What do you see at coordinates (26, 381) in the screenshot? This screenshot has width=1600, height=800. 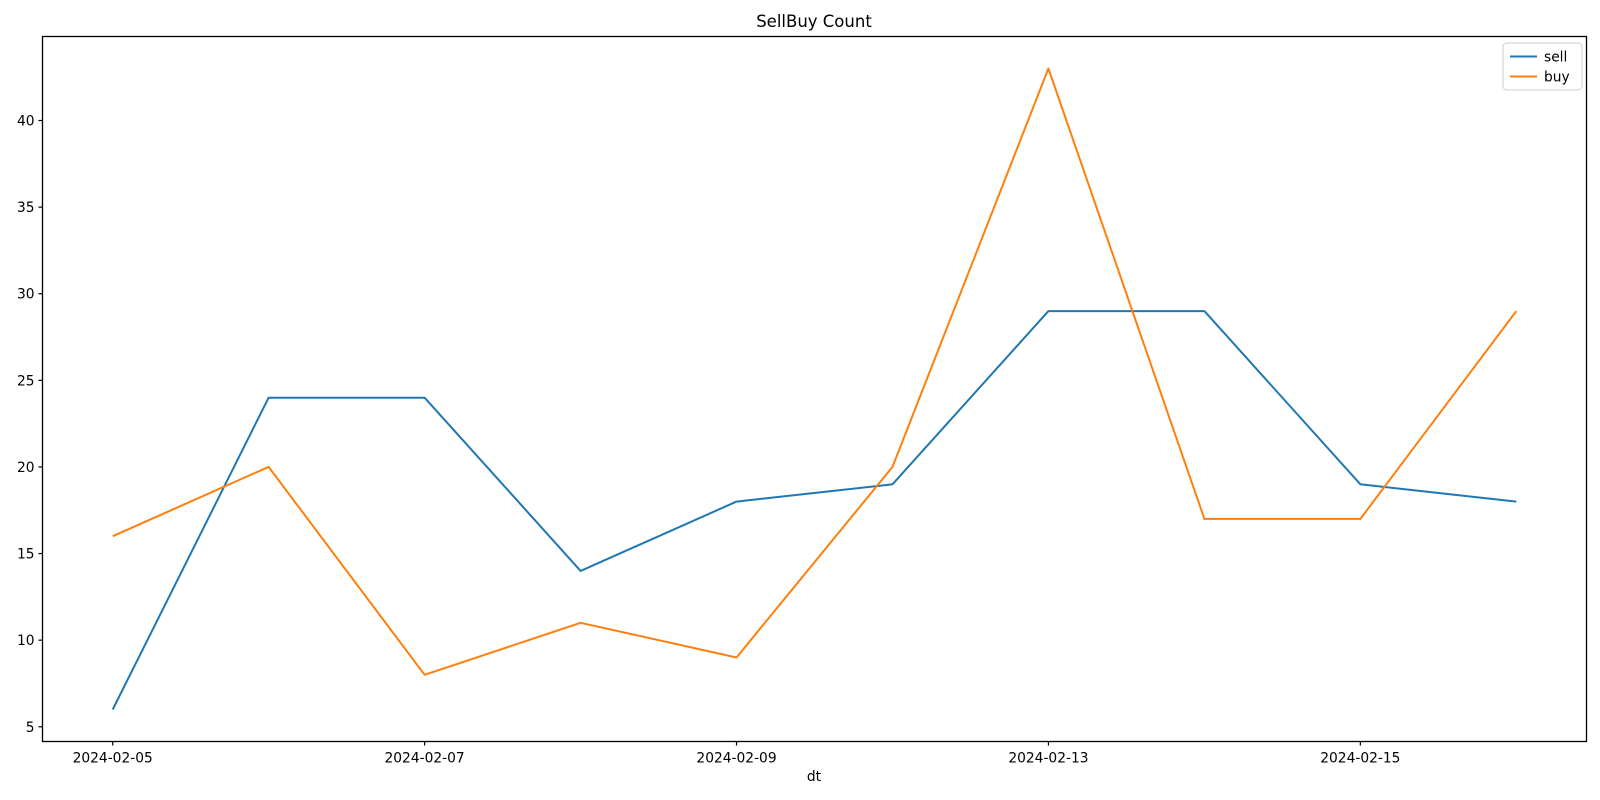 I see `y-tick-label: 25` at bounding box center [26, 381].